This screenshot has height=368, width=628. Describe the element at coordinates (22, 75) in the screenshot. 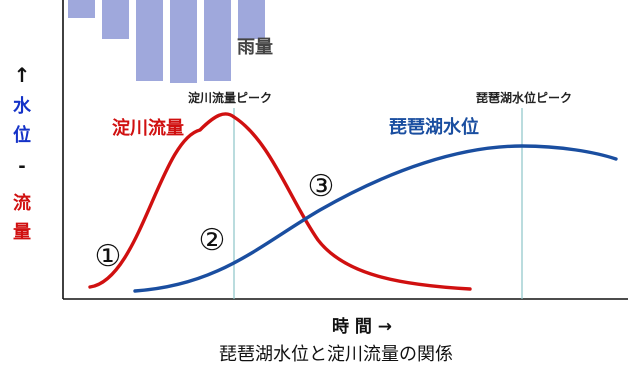

I see `y-axis-arrow: ↑` at that location.